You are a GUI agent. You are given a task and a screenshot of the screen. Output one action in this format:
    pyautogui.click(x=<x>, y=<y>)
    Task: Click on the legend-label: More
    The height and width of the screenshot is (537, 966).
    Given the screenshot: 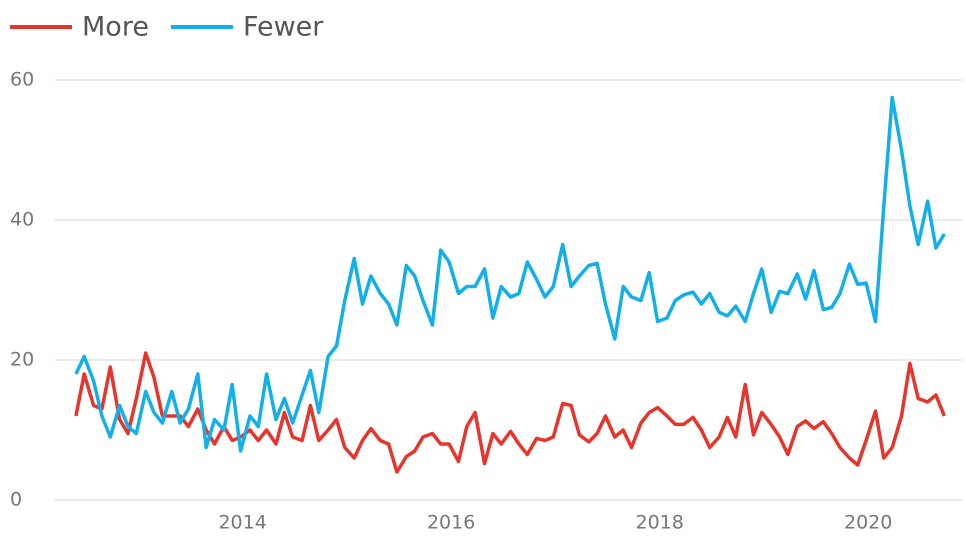 What is the action you would take?
    pyautogui.click(x=115, y=27)
    